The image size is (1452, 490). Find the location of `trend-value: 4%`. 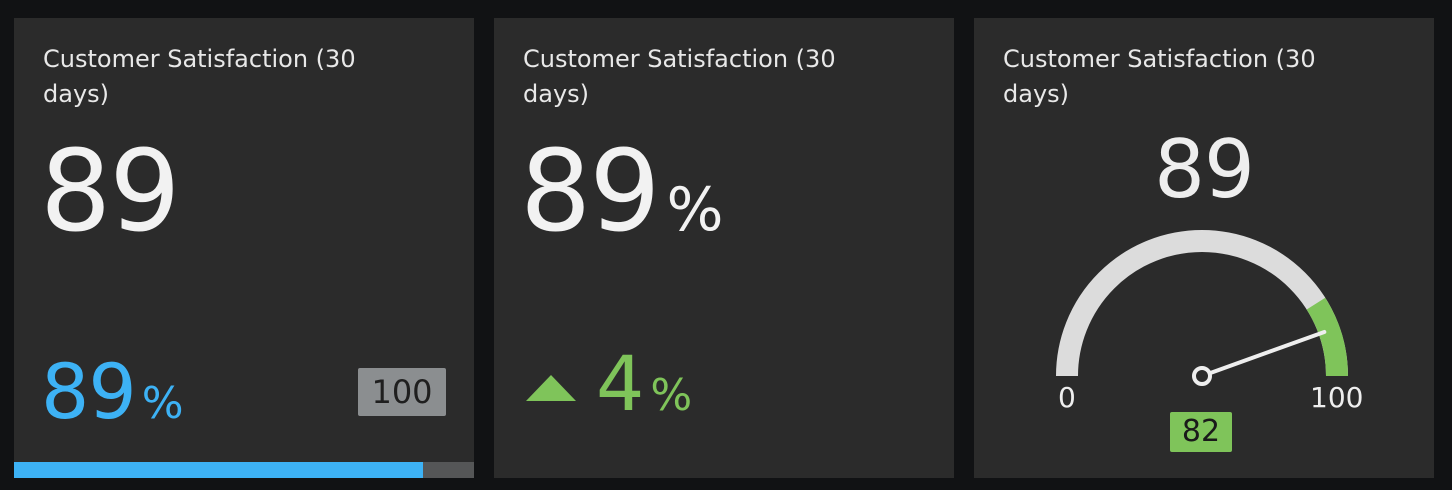

trend-value: 4% is located at coordinates (644, 390).